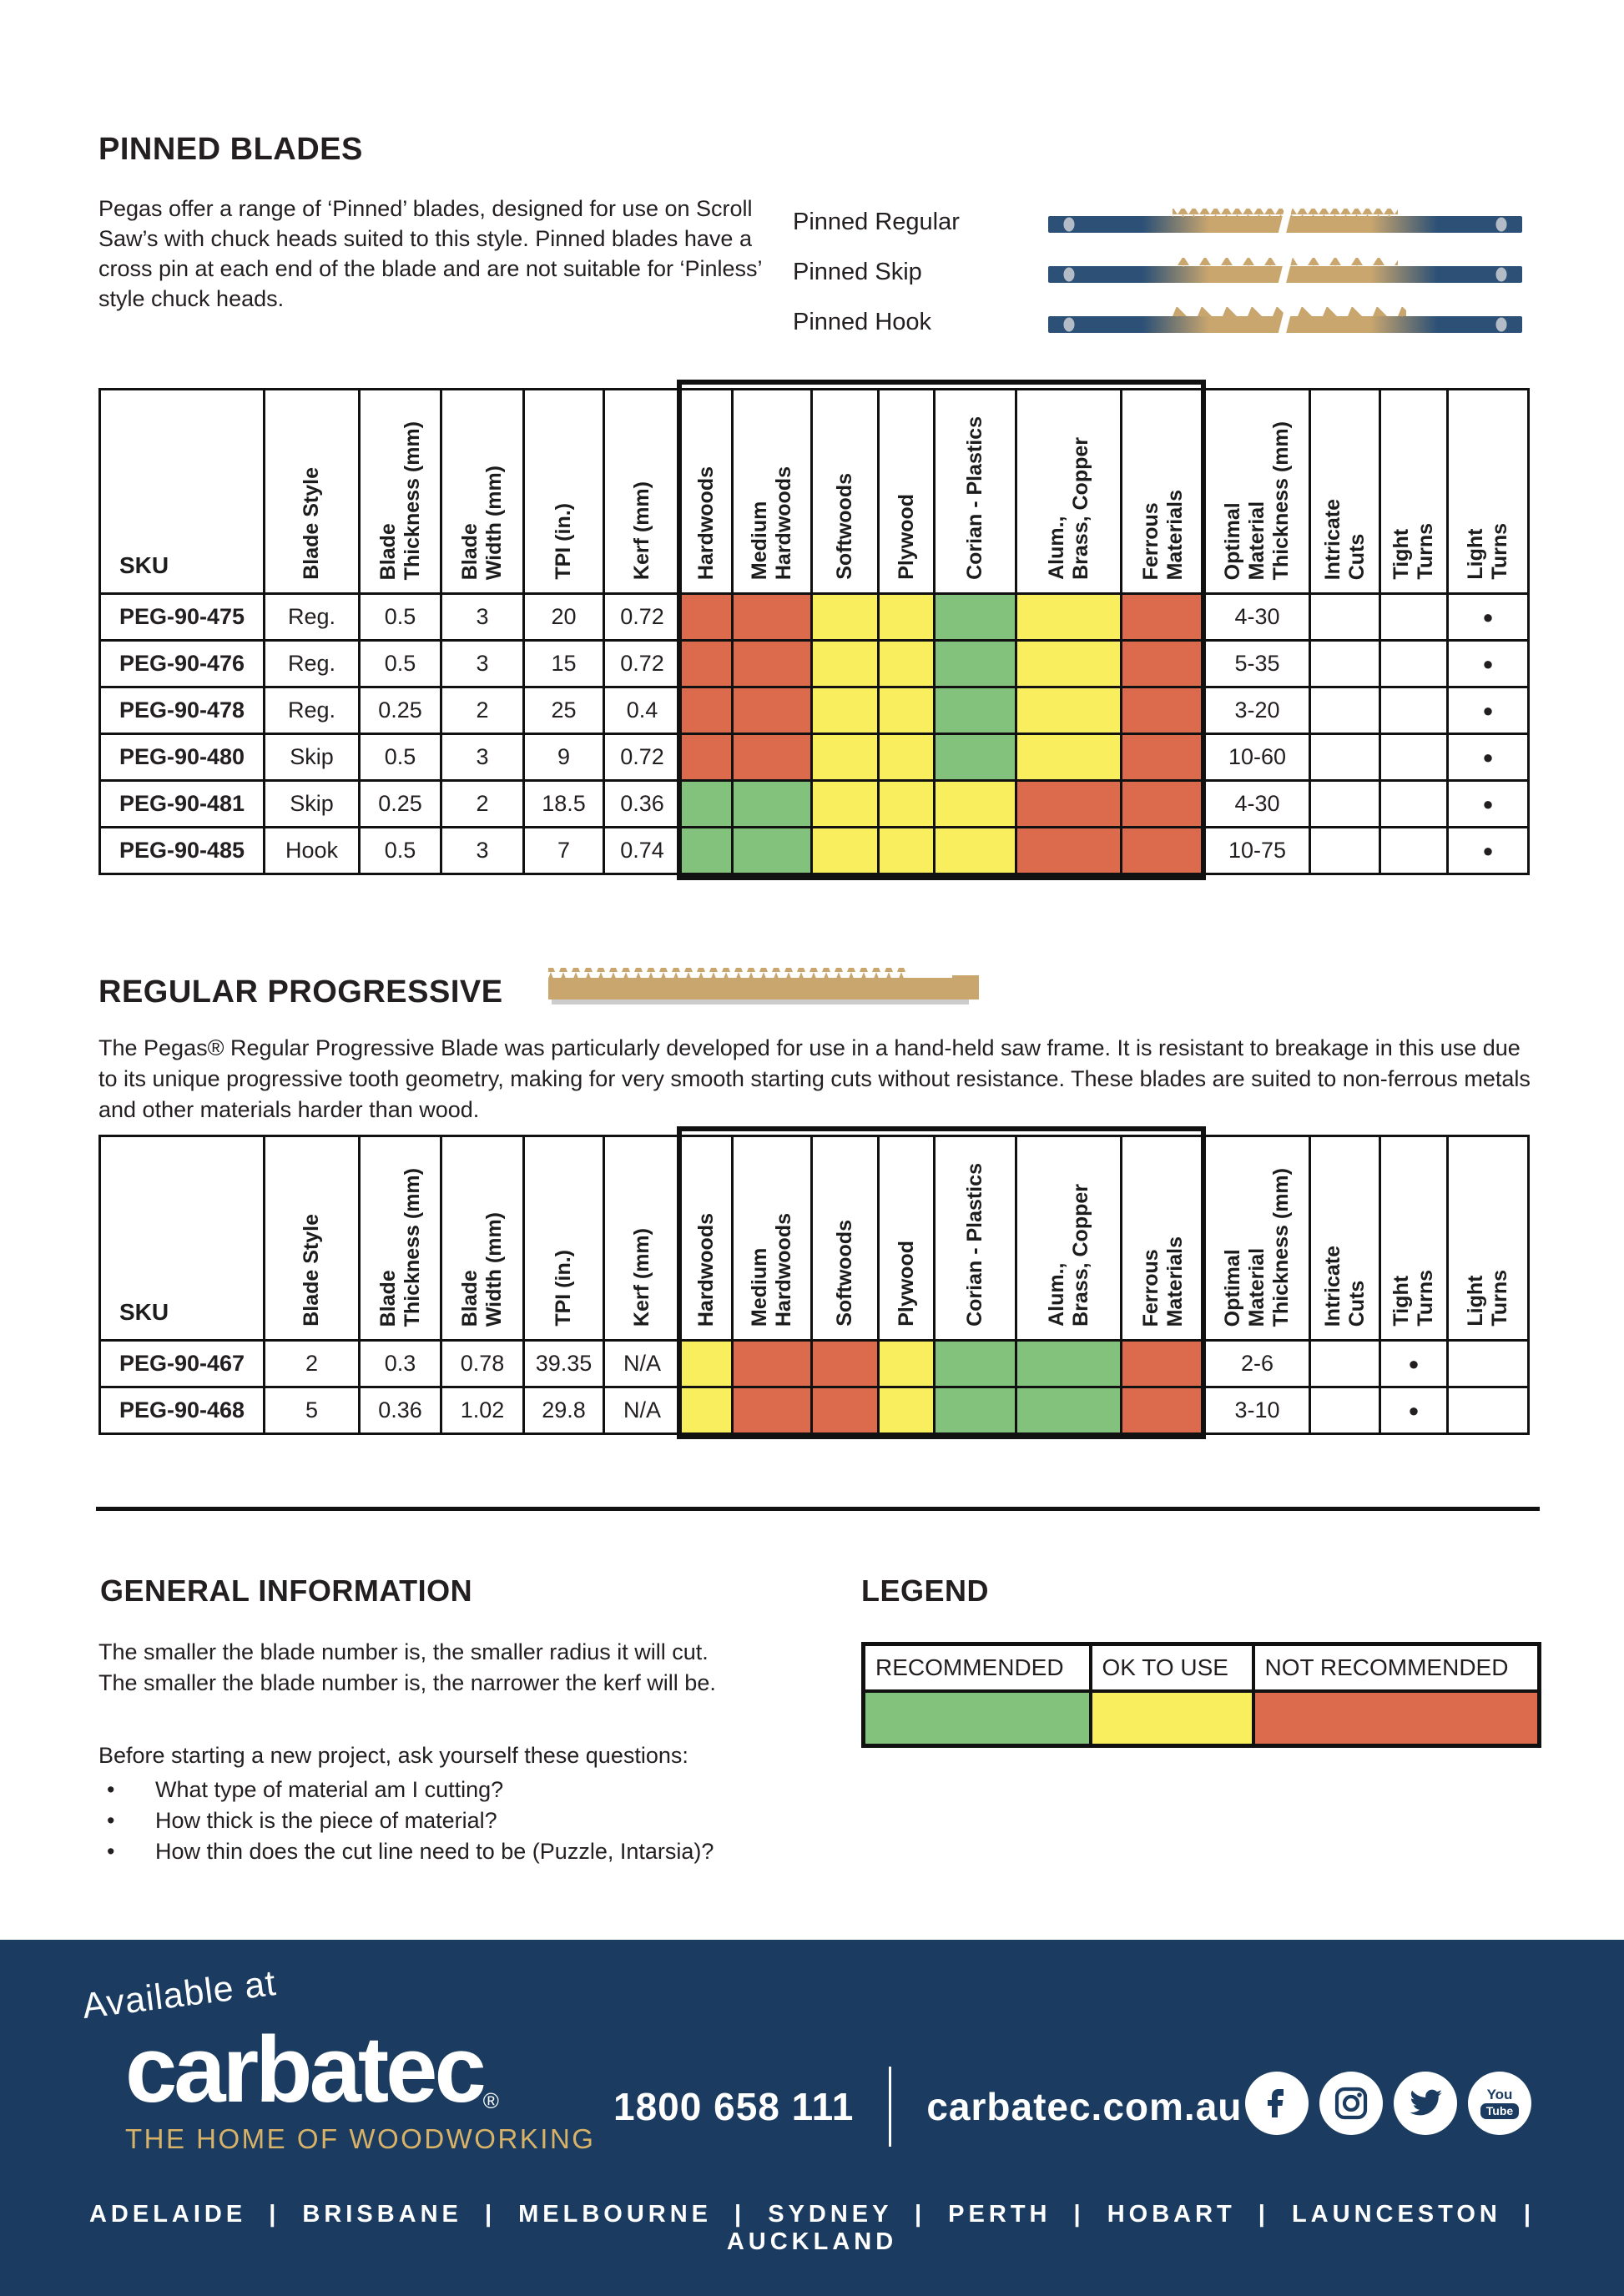  I want to click on header-kerf: Kerf (mm), so click(642, 491).